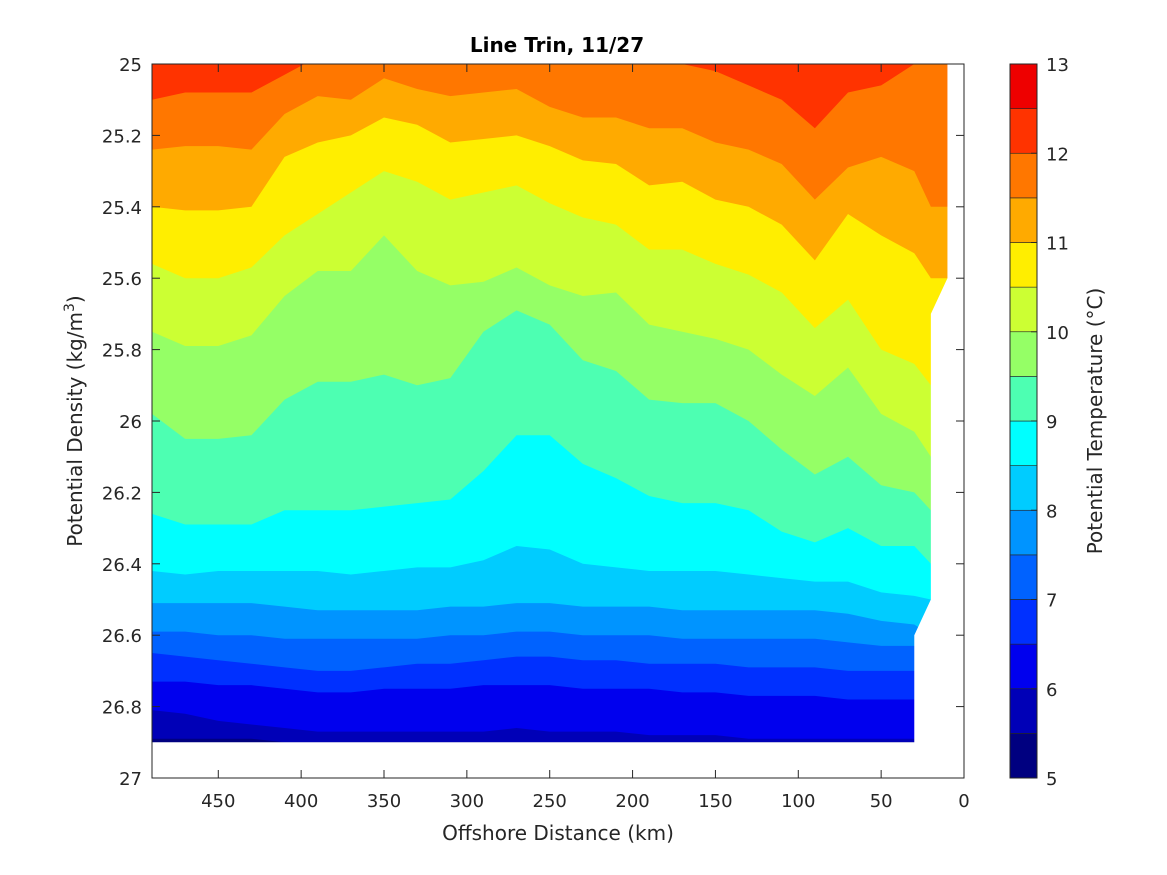  I want to click on y-axis-label-superscript: 3, so click(70, 307).